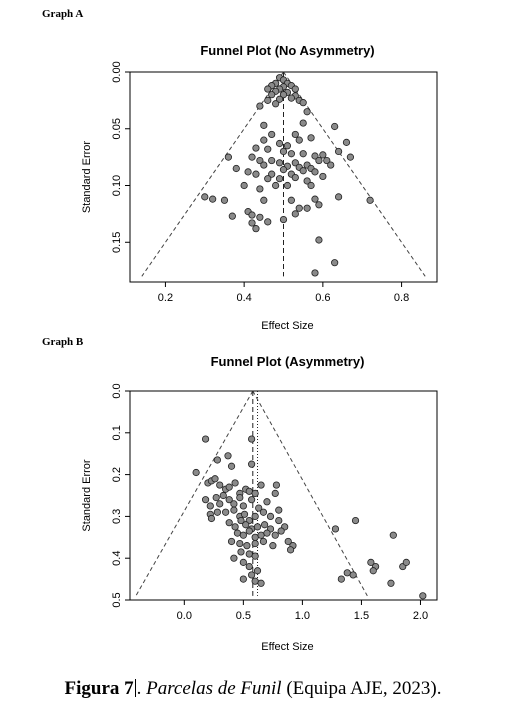 Image resolution: width=506 pixels, height=709 pixels. What do you see at coordinates (361, 616) in the screenshot?
I see `graph-b-x-tick-label: 1.5` at bounding box center [361, 616].